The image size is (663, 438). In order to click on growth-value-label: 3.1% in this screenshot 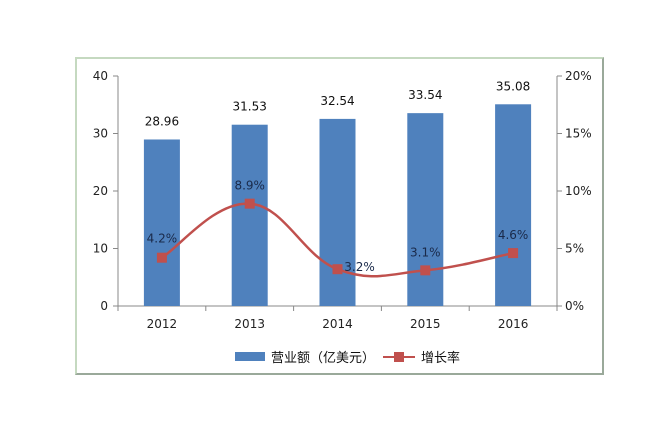, I will do `click(425, 252)`.